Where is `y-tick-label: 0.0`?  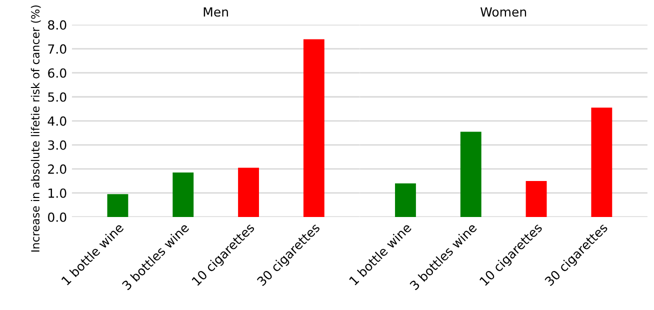
y-tick-label: 0.0 is located at coordinates (57, 217).